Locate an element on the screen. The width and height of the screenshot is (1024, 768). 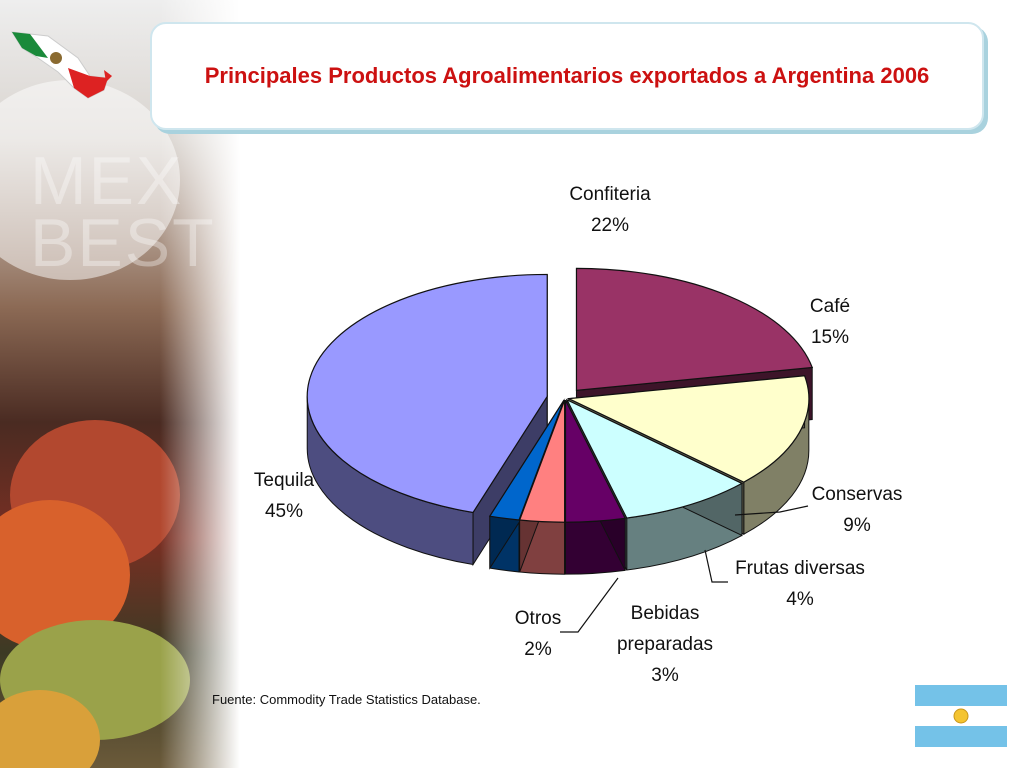
pie-label-line: preparadas is located at coordinates (665, 644).